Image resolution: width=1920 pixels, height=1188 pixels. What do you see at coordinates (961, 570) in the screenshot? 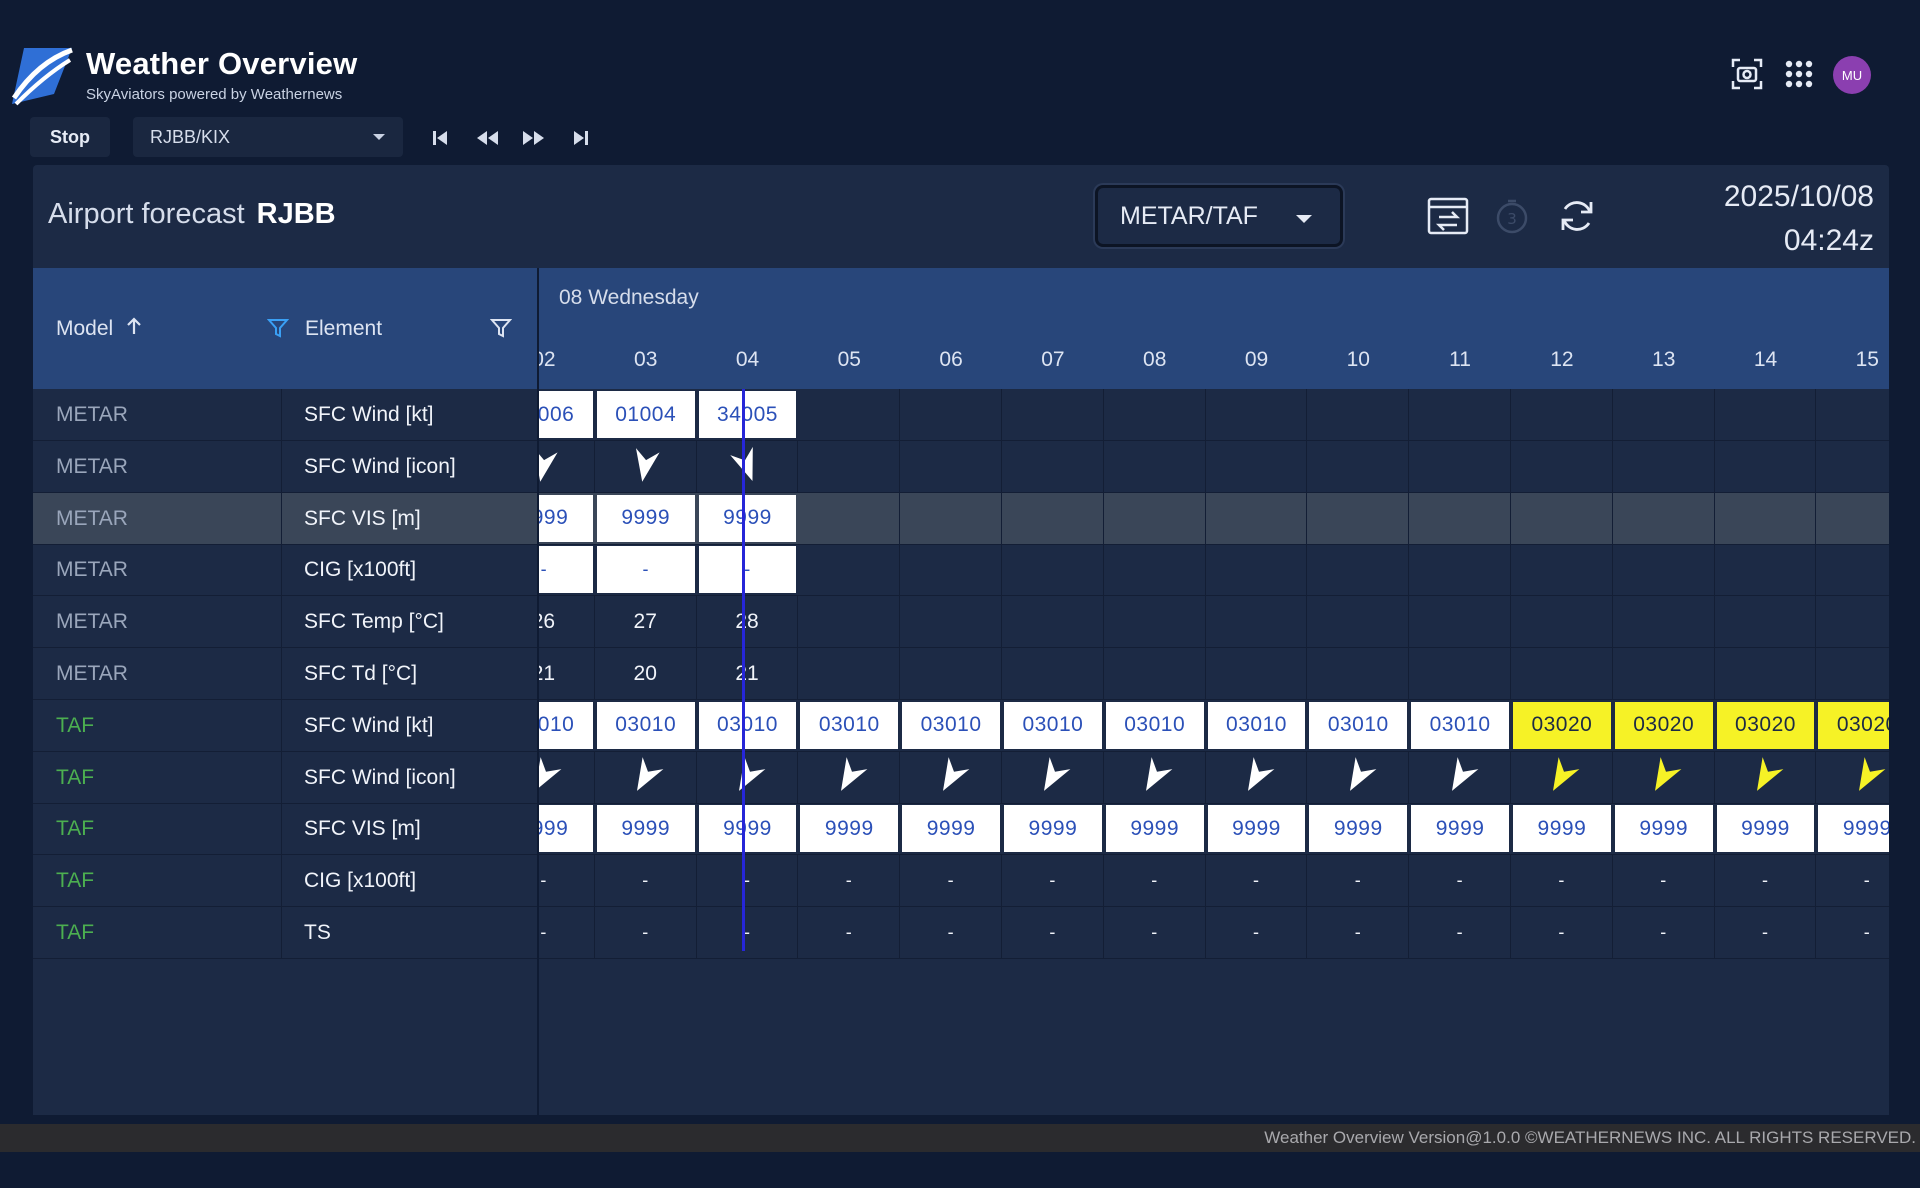
I see `table-row: METAR CIG [x100ft] - - -` at bounding box center [961, 570].